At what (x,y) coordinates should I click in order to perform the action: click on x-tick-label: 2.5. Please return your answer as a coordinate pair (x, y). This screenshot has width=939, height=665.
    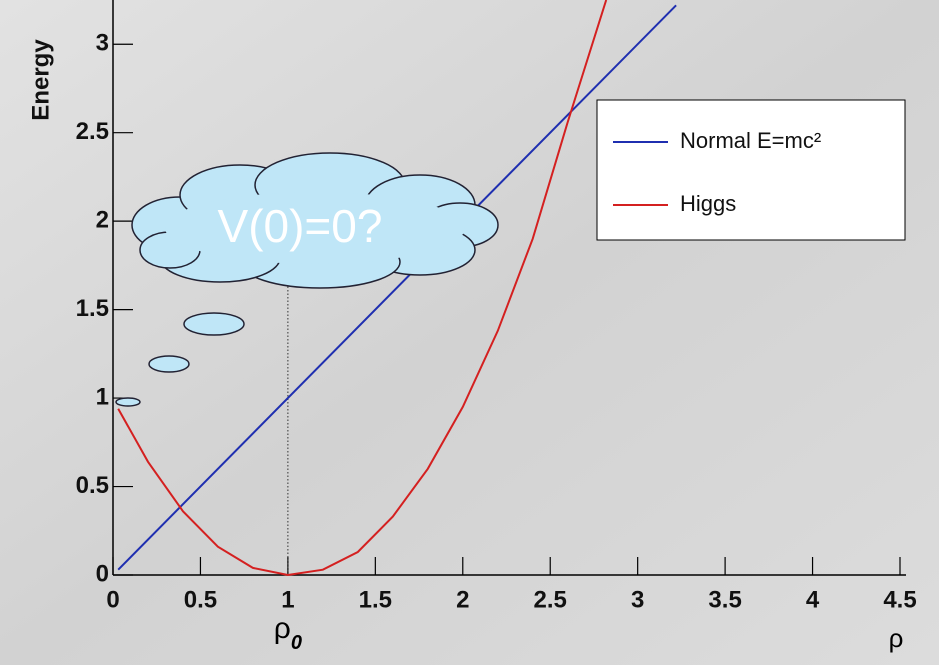
    Looking at the image, I should click on (550, 599).